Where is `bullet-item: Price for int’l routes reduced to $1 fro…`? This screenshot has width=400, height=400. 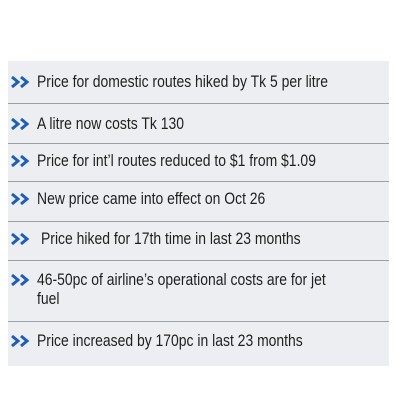
bullet-item: Price for int’l routes reduced to $1 fro… is located at coordinates (190, 163).